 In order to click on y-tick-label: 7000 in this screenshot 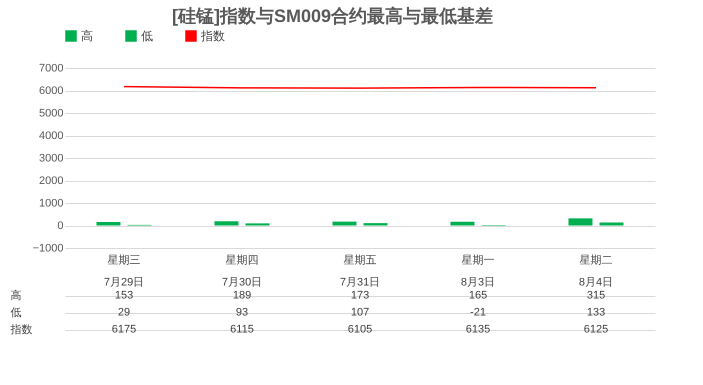, I will do `click(51, 68)`.